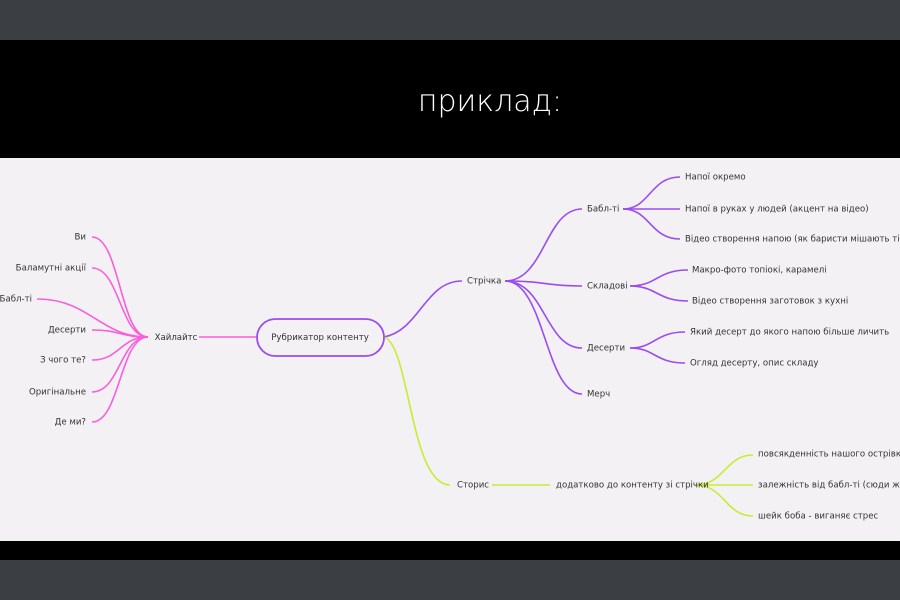 The image size is (900, 600). Describe the element at coordinates (607, 287) in the screenshot. I see `feed-child: Складові` at that location.